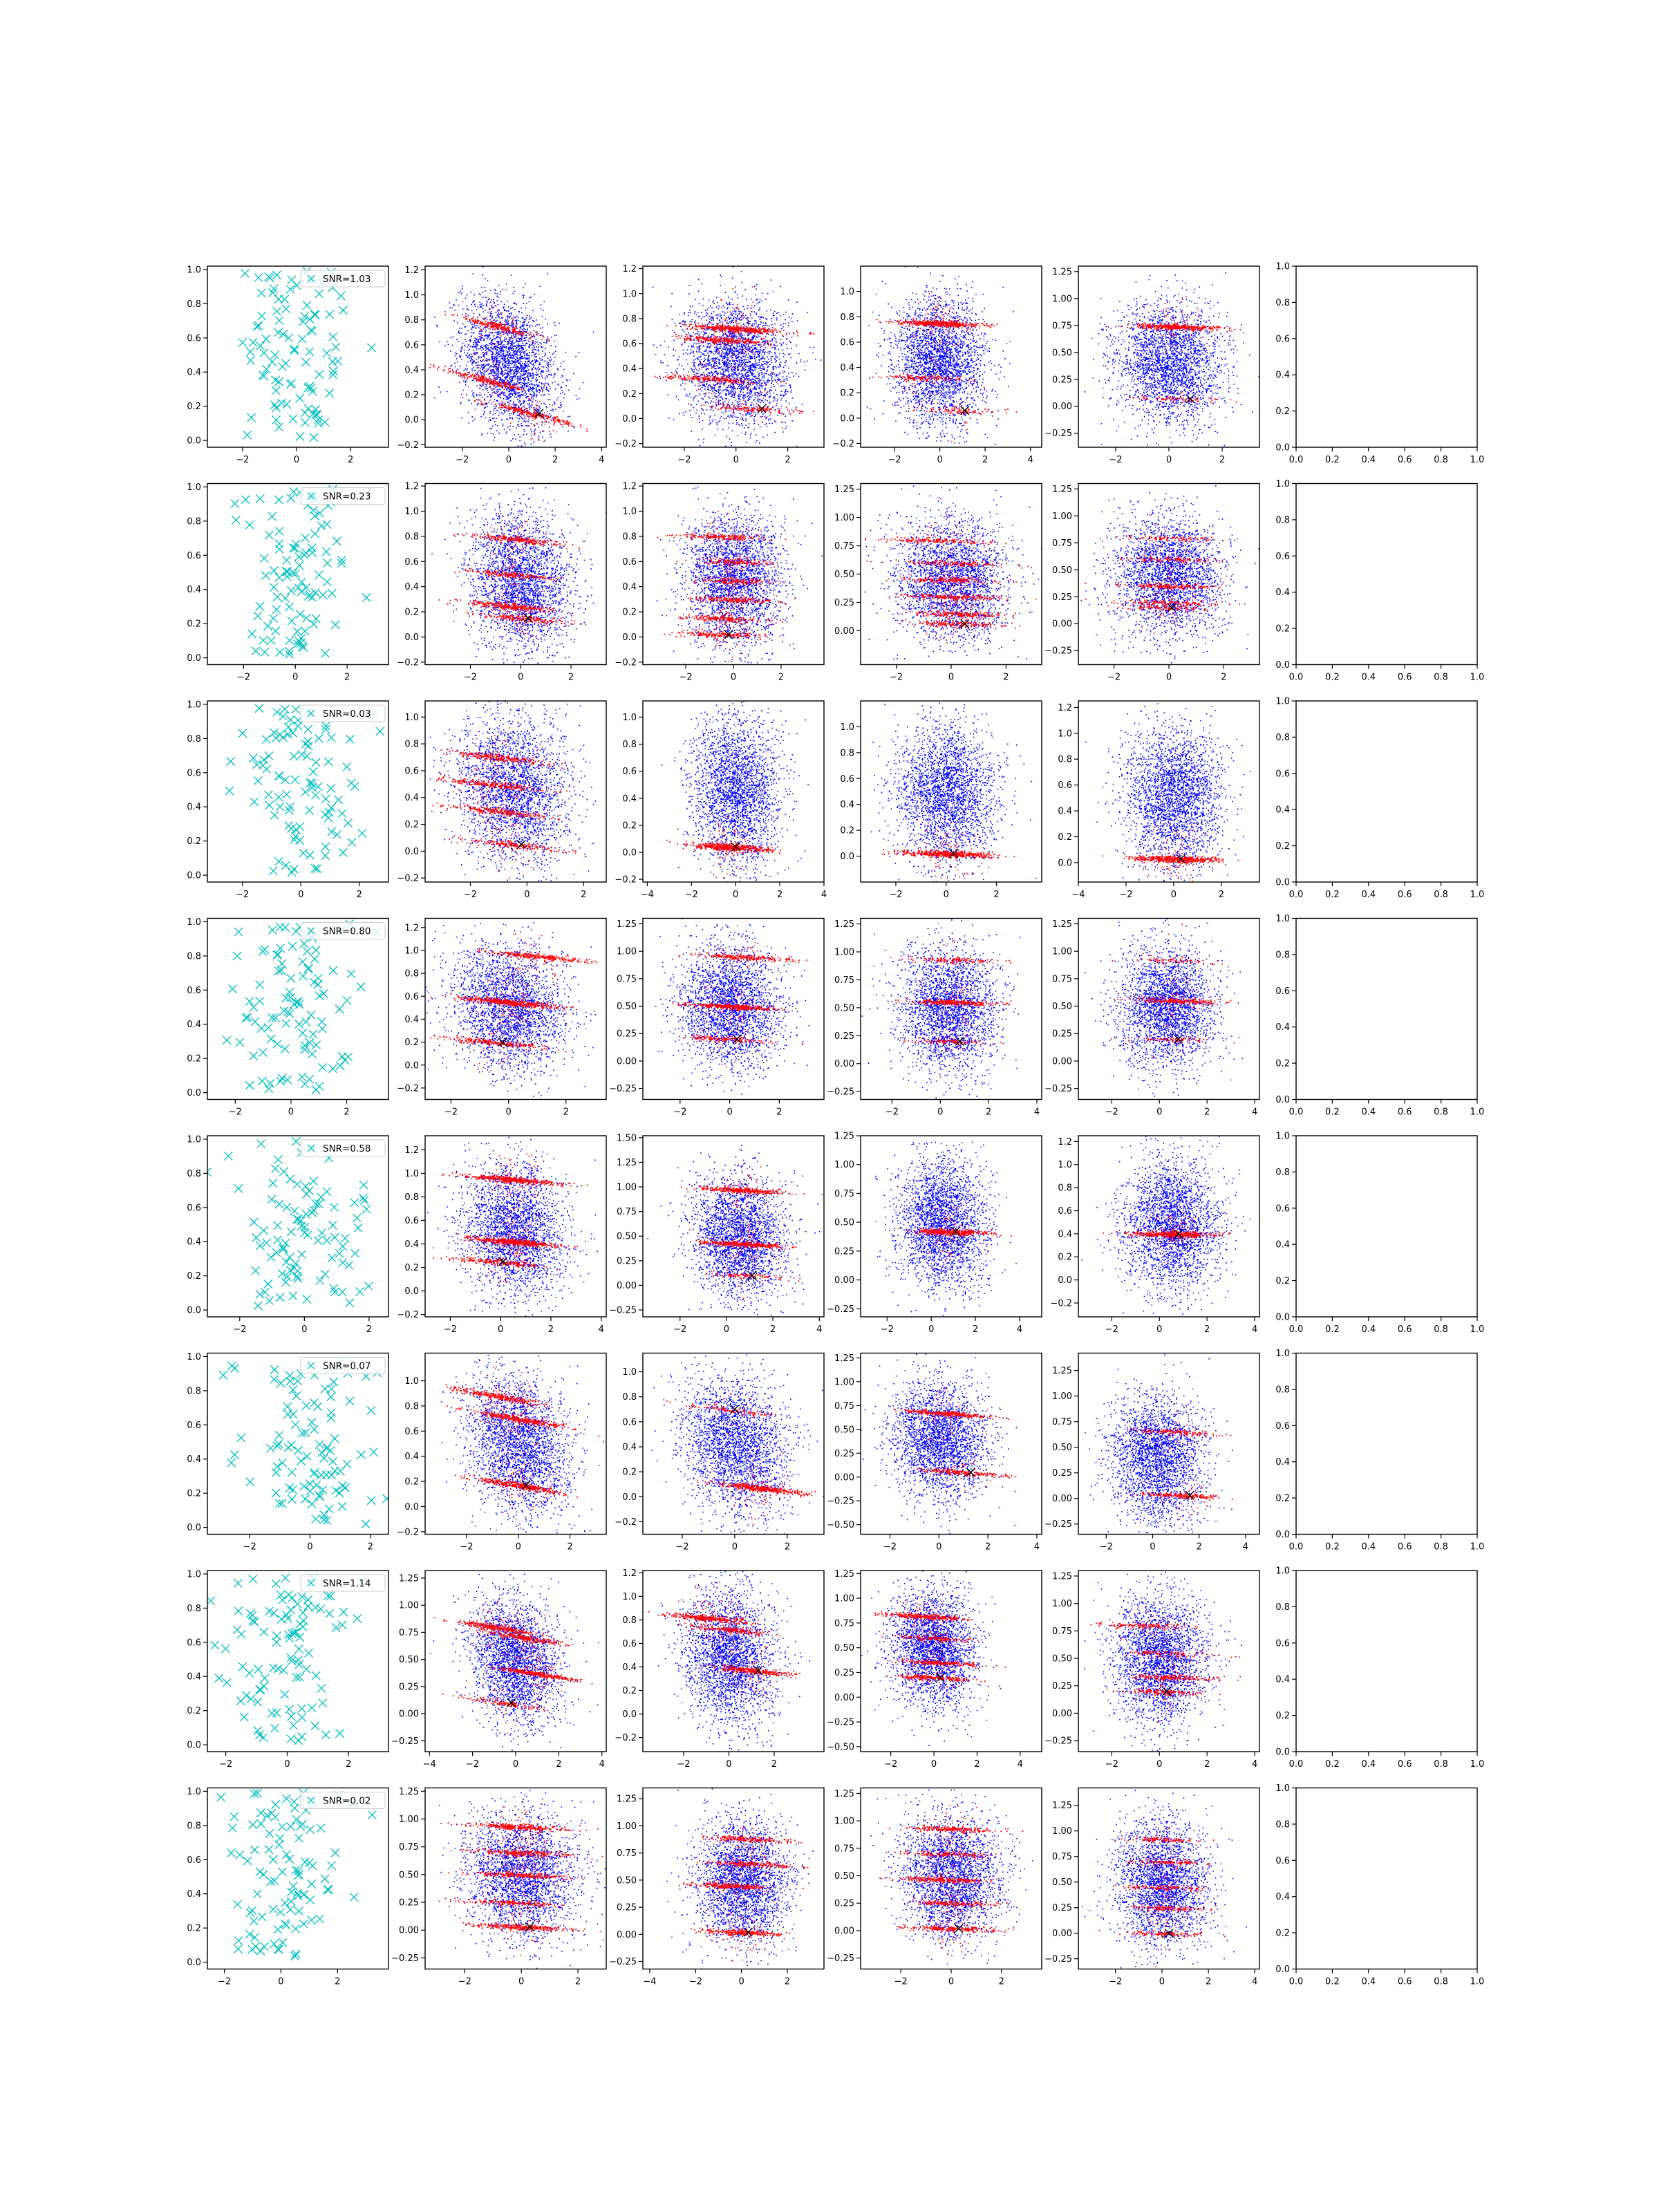 This screenshot has width=1659, height=2212. Describe the element at coordinates (1441, 1764) in the screenshot. I see `x-tick-label: 0.8` at that location.